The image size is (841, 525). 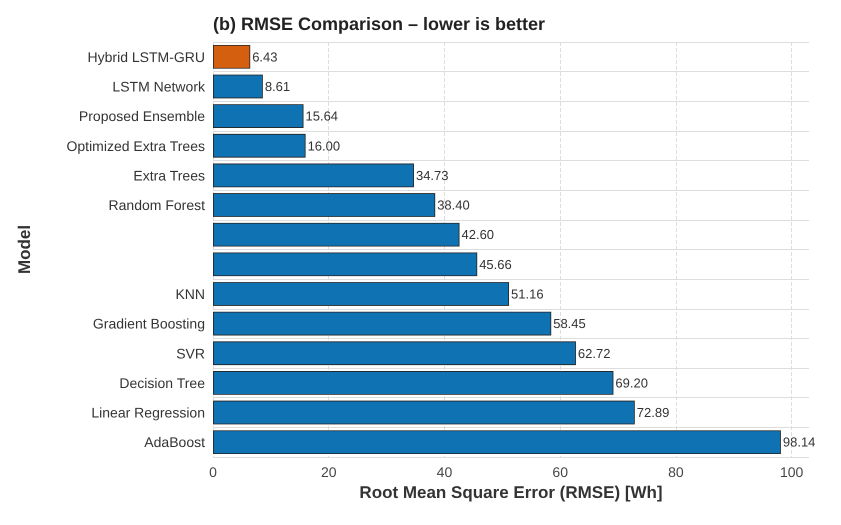 I want to click on data-label: 6.43, so click(x=265, y=56).